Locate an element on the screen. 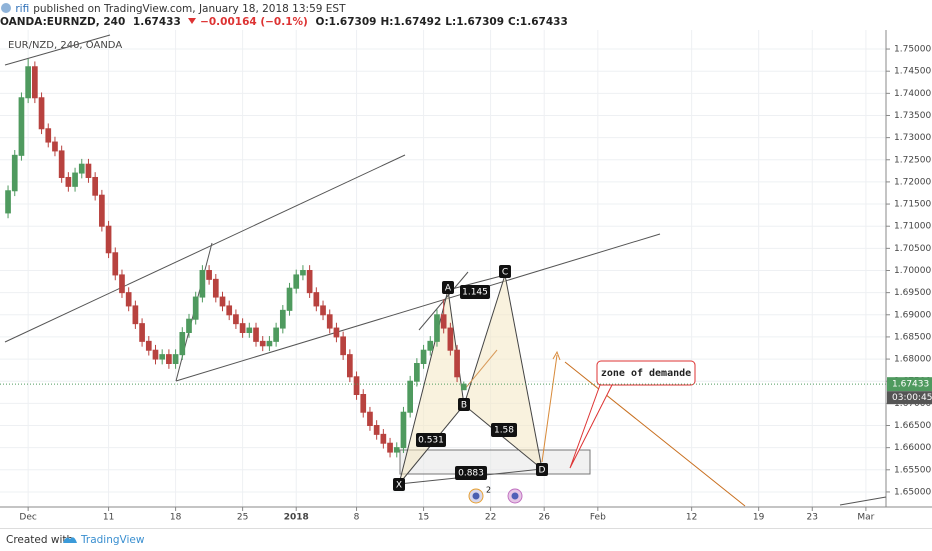 The width and height of the screenshot is (932, 551). y-tick-label: 1.65000 is located at coordinates (912, 492).